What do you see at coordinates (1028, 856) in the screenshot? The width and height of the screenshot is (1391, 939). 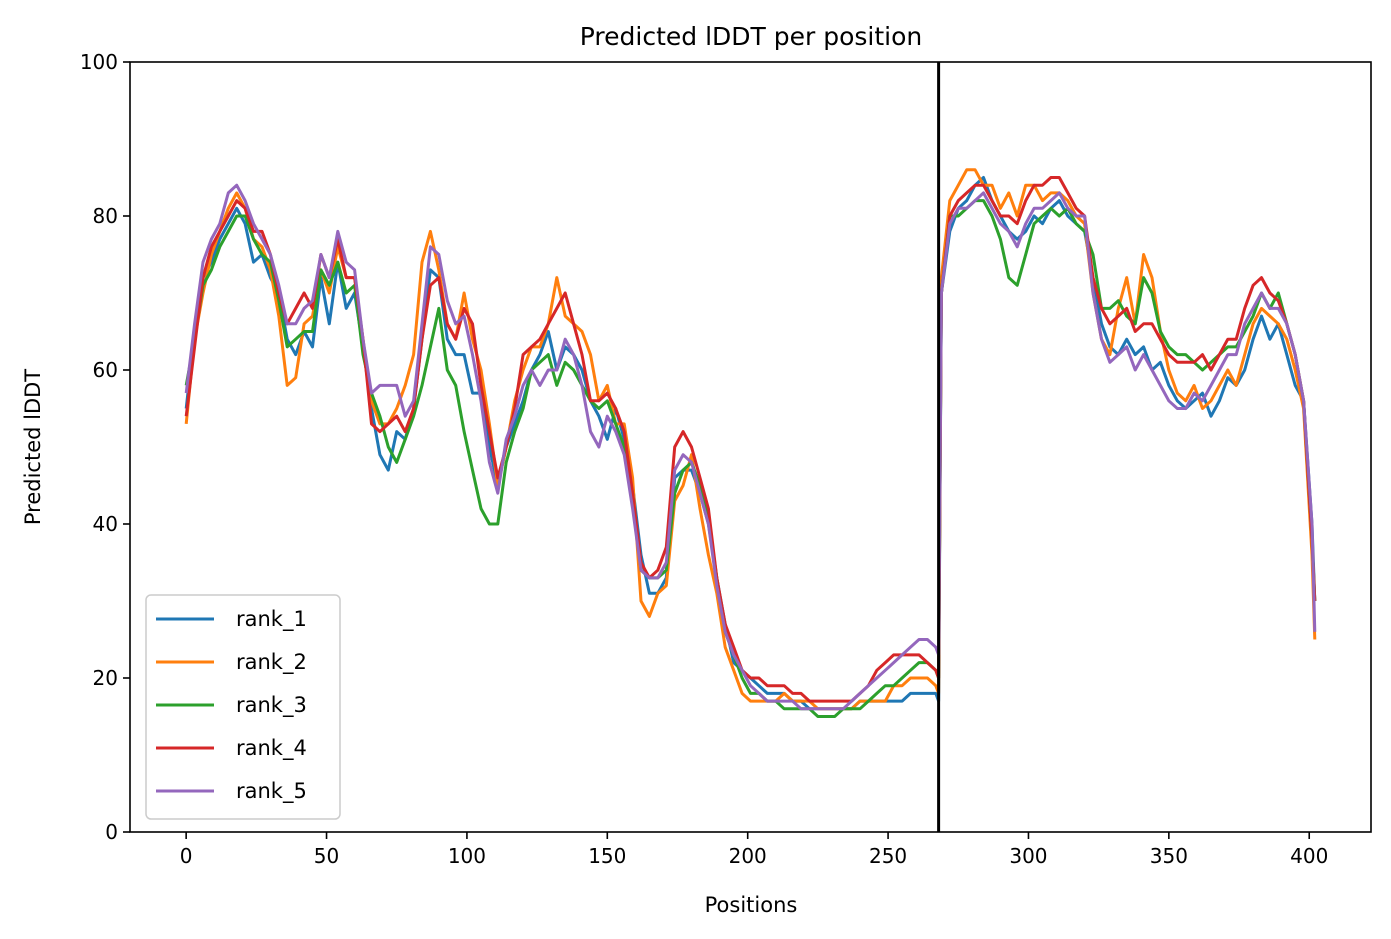 I see `x-tick-label: 300` at bounding box center [1028, 856].